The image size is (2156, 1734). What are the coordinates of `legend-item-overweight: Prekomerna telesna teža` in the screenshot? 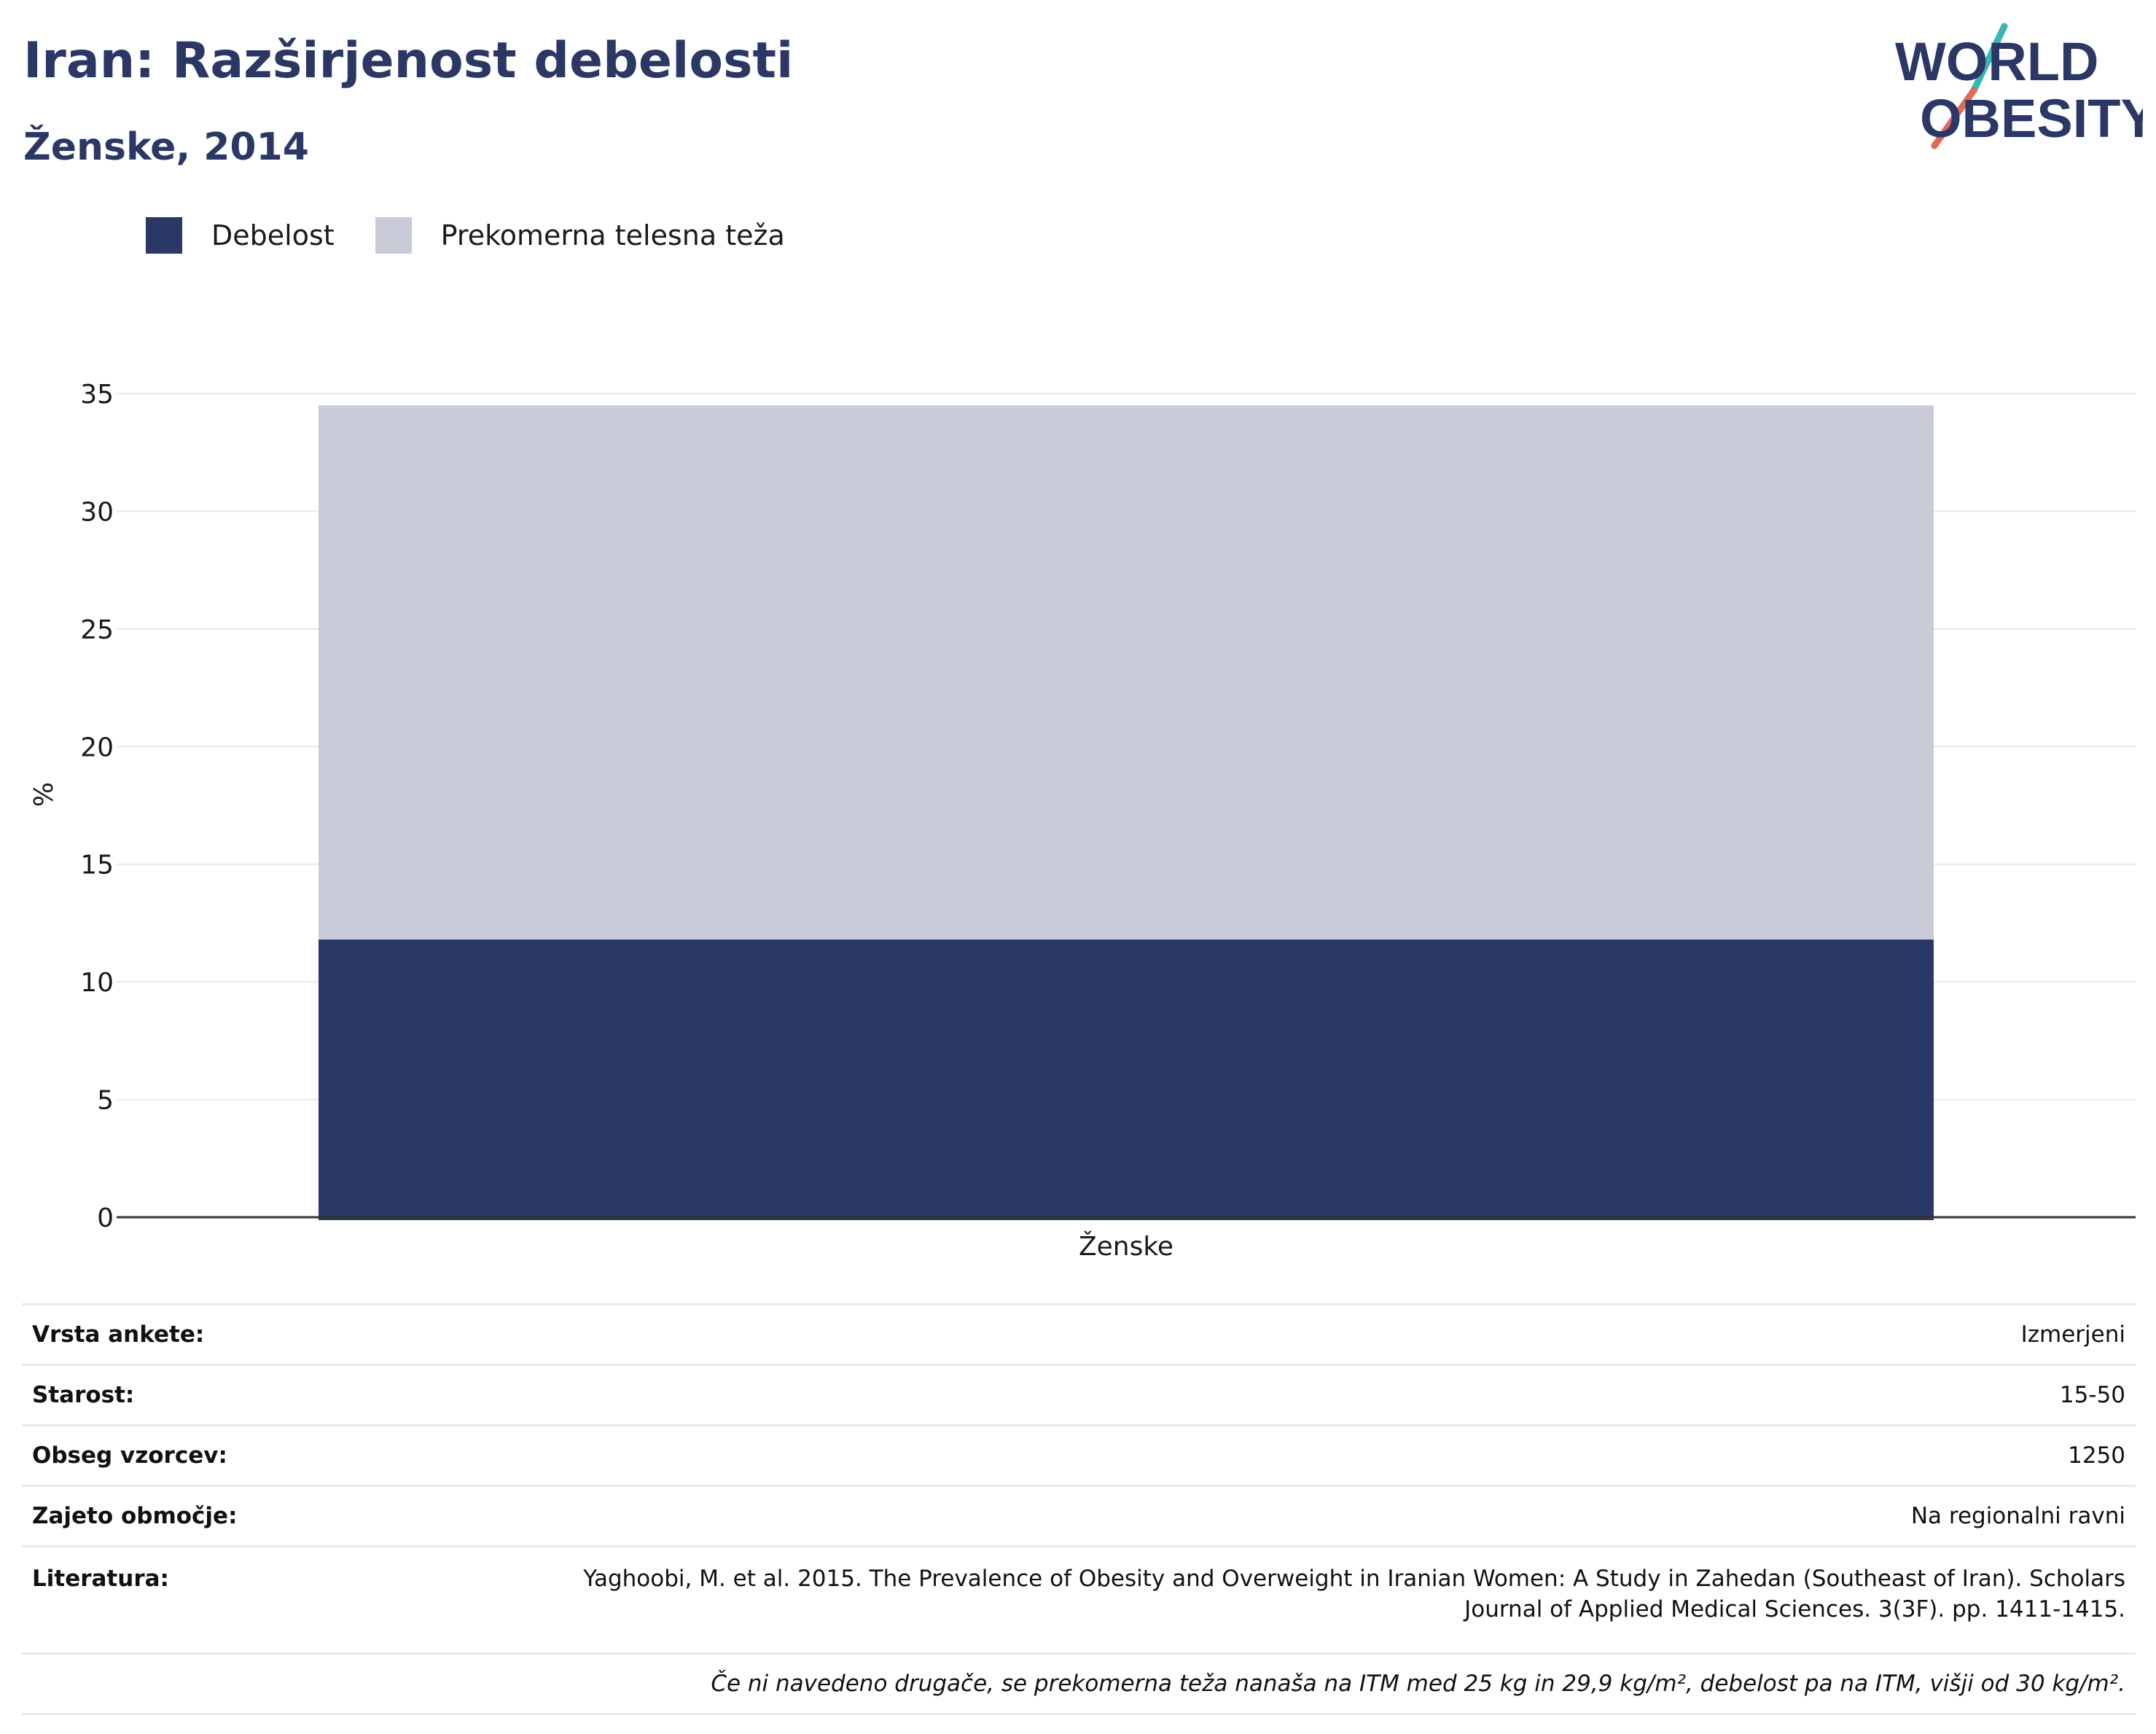 It's located at (580, 235).